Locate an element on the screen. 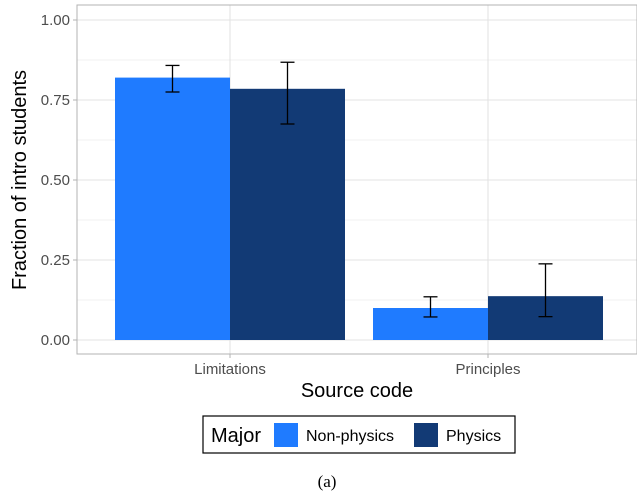 The image size is (637, 496). x-axis-ticks: Limitations Principles is located at coordinates (357, 366).